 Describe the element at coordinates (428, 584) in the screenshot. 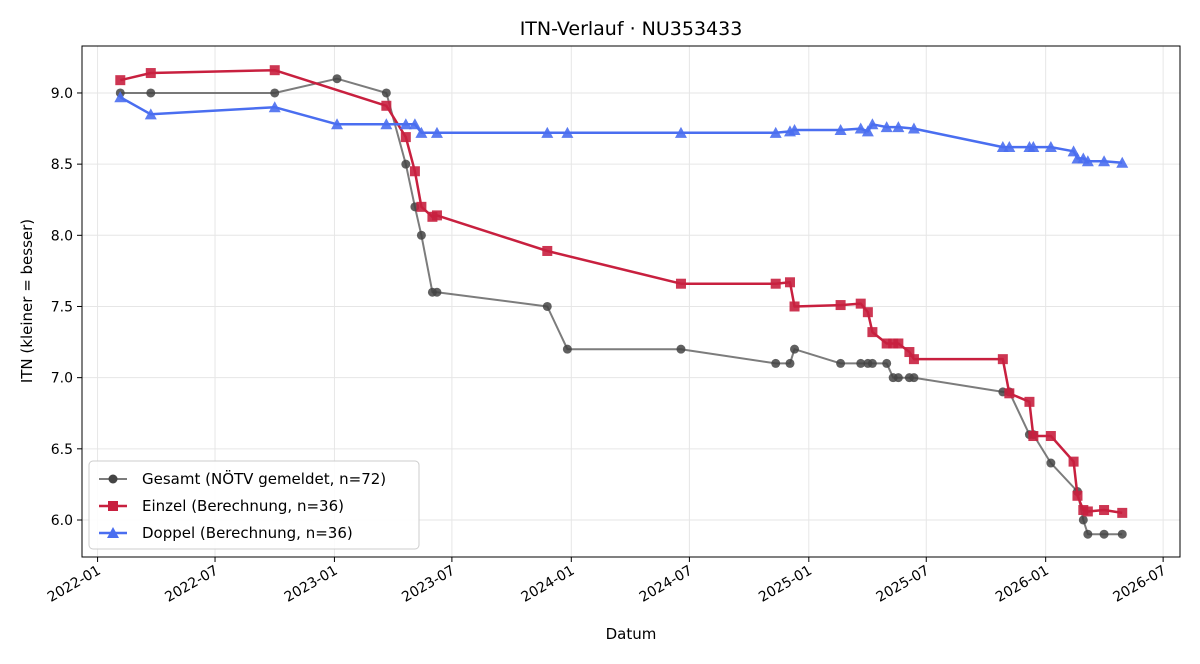

I see `x-tick-label: 2023-07` at that location.